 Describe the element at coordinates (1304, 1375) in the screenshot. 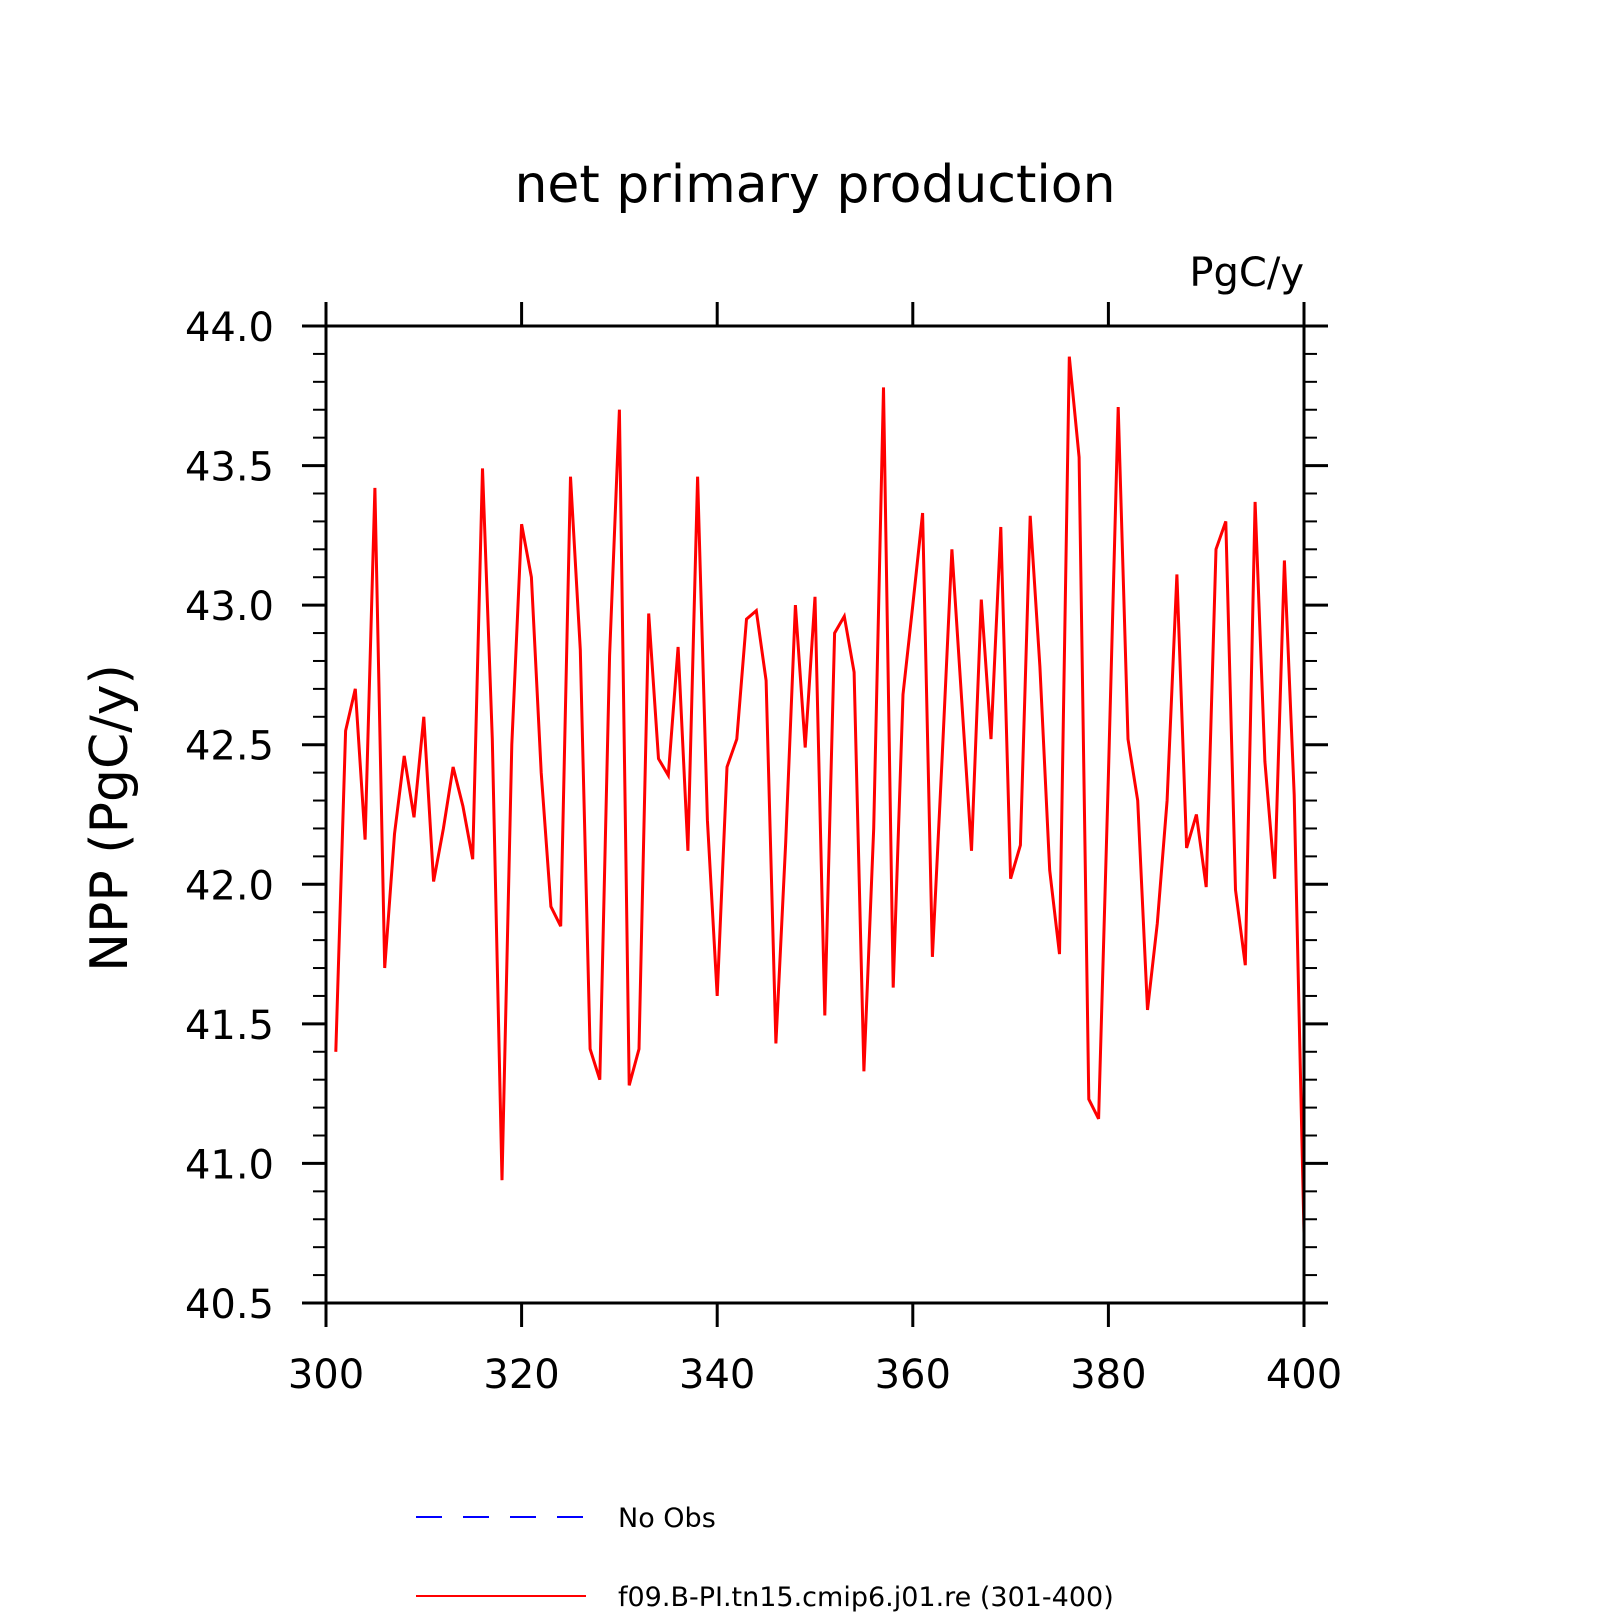

I see `x-tick-label: 400` at that location.